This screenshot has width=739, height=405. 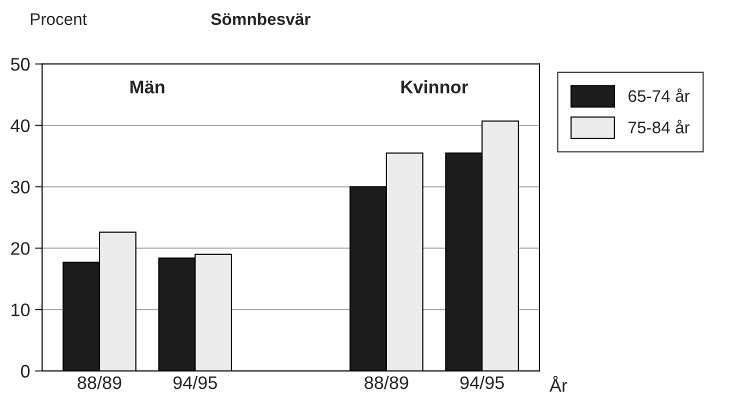 What do you see at coordinates (558, 384) in the screenshot?
I see `x-axis-title: År` at bounding box center [558, 384].